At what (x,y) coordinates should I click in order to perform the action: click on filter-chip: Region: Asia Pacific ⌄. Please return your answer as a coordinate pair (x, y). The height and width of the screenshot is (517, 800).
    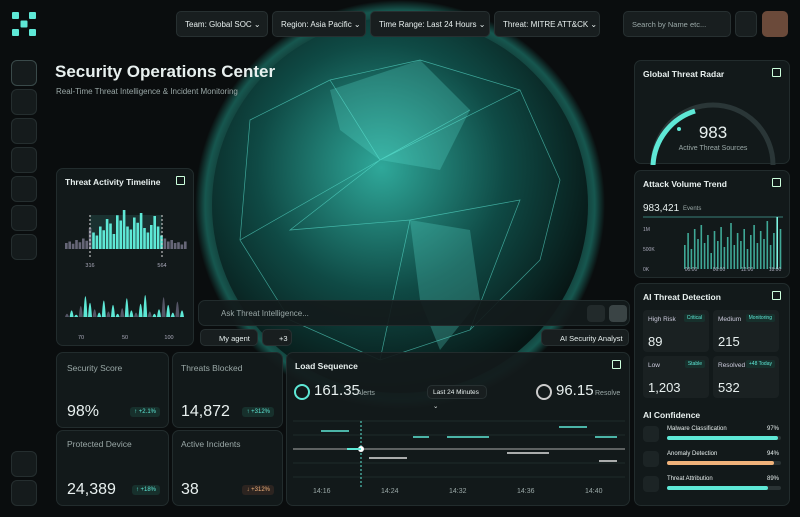
    Looking at the image, I should click on (319, 24).